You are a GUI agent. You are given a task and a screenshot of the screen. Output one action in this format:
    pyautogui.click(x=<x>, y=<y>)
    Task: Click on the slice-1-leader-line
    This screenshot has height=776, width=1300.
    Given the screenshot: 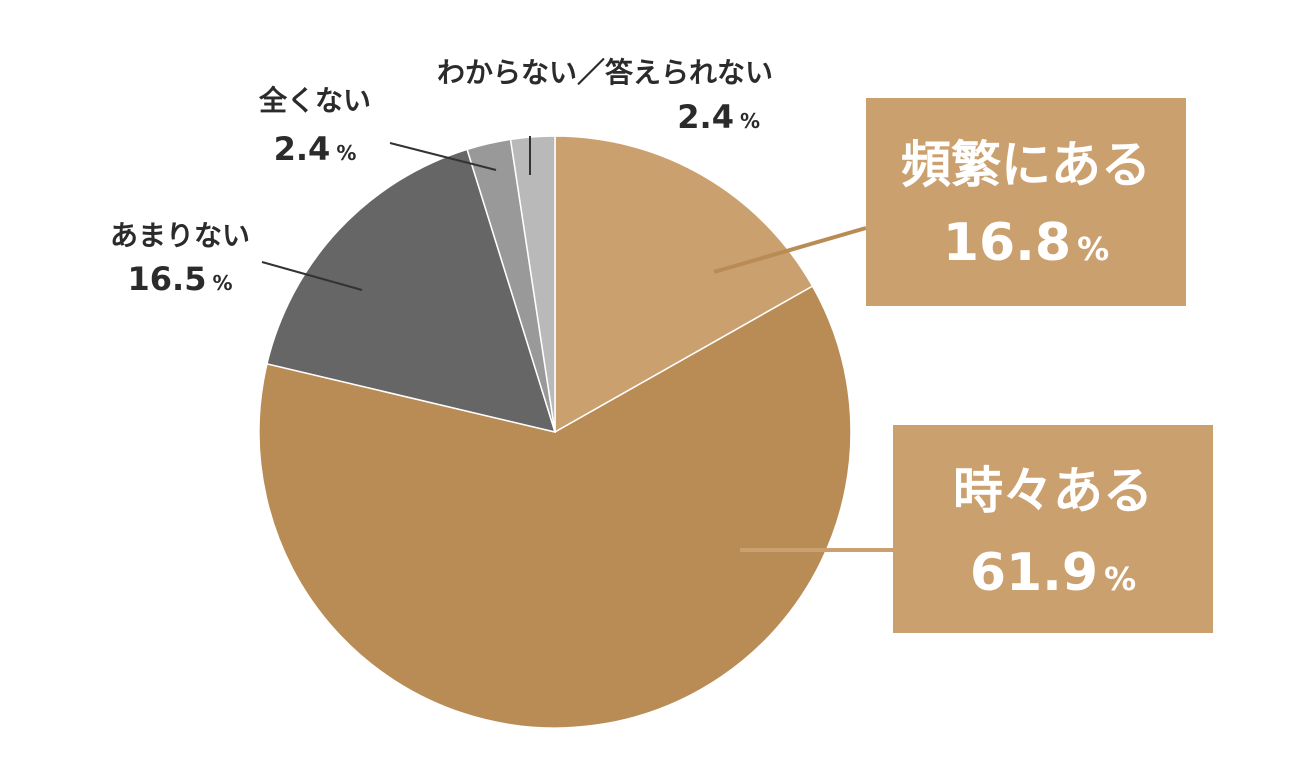 What is the action you would take?
    pyautogui.click(x=790, y=250)
    